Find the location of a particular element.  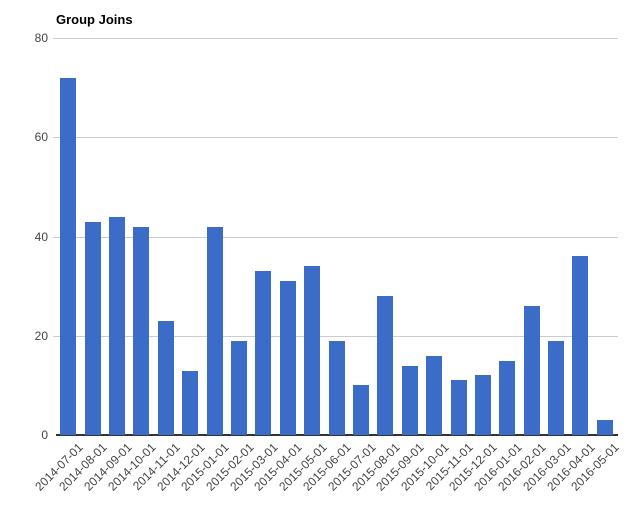

gridline-y80 is located at coordinates (335, 38).